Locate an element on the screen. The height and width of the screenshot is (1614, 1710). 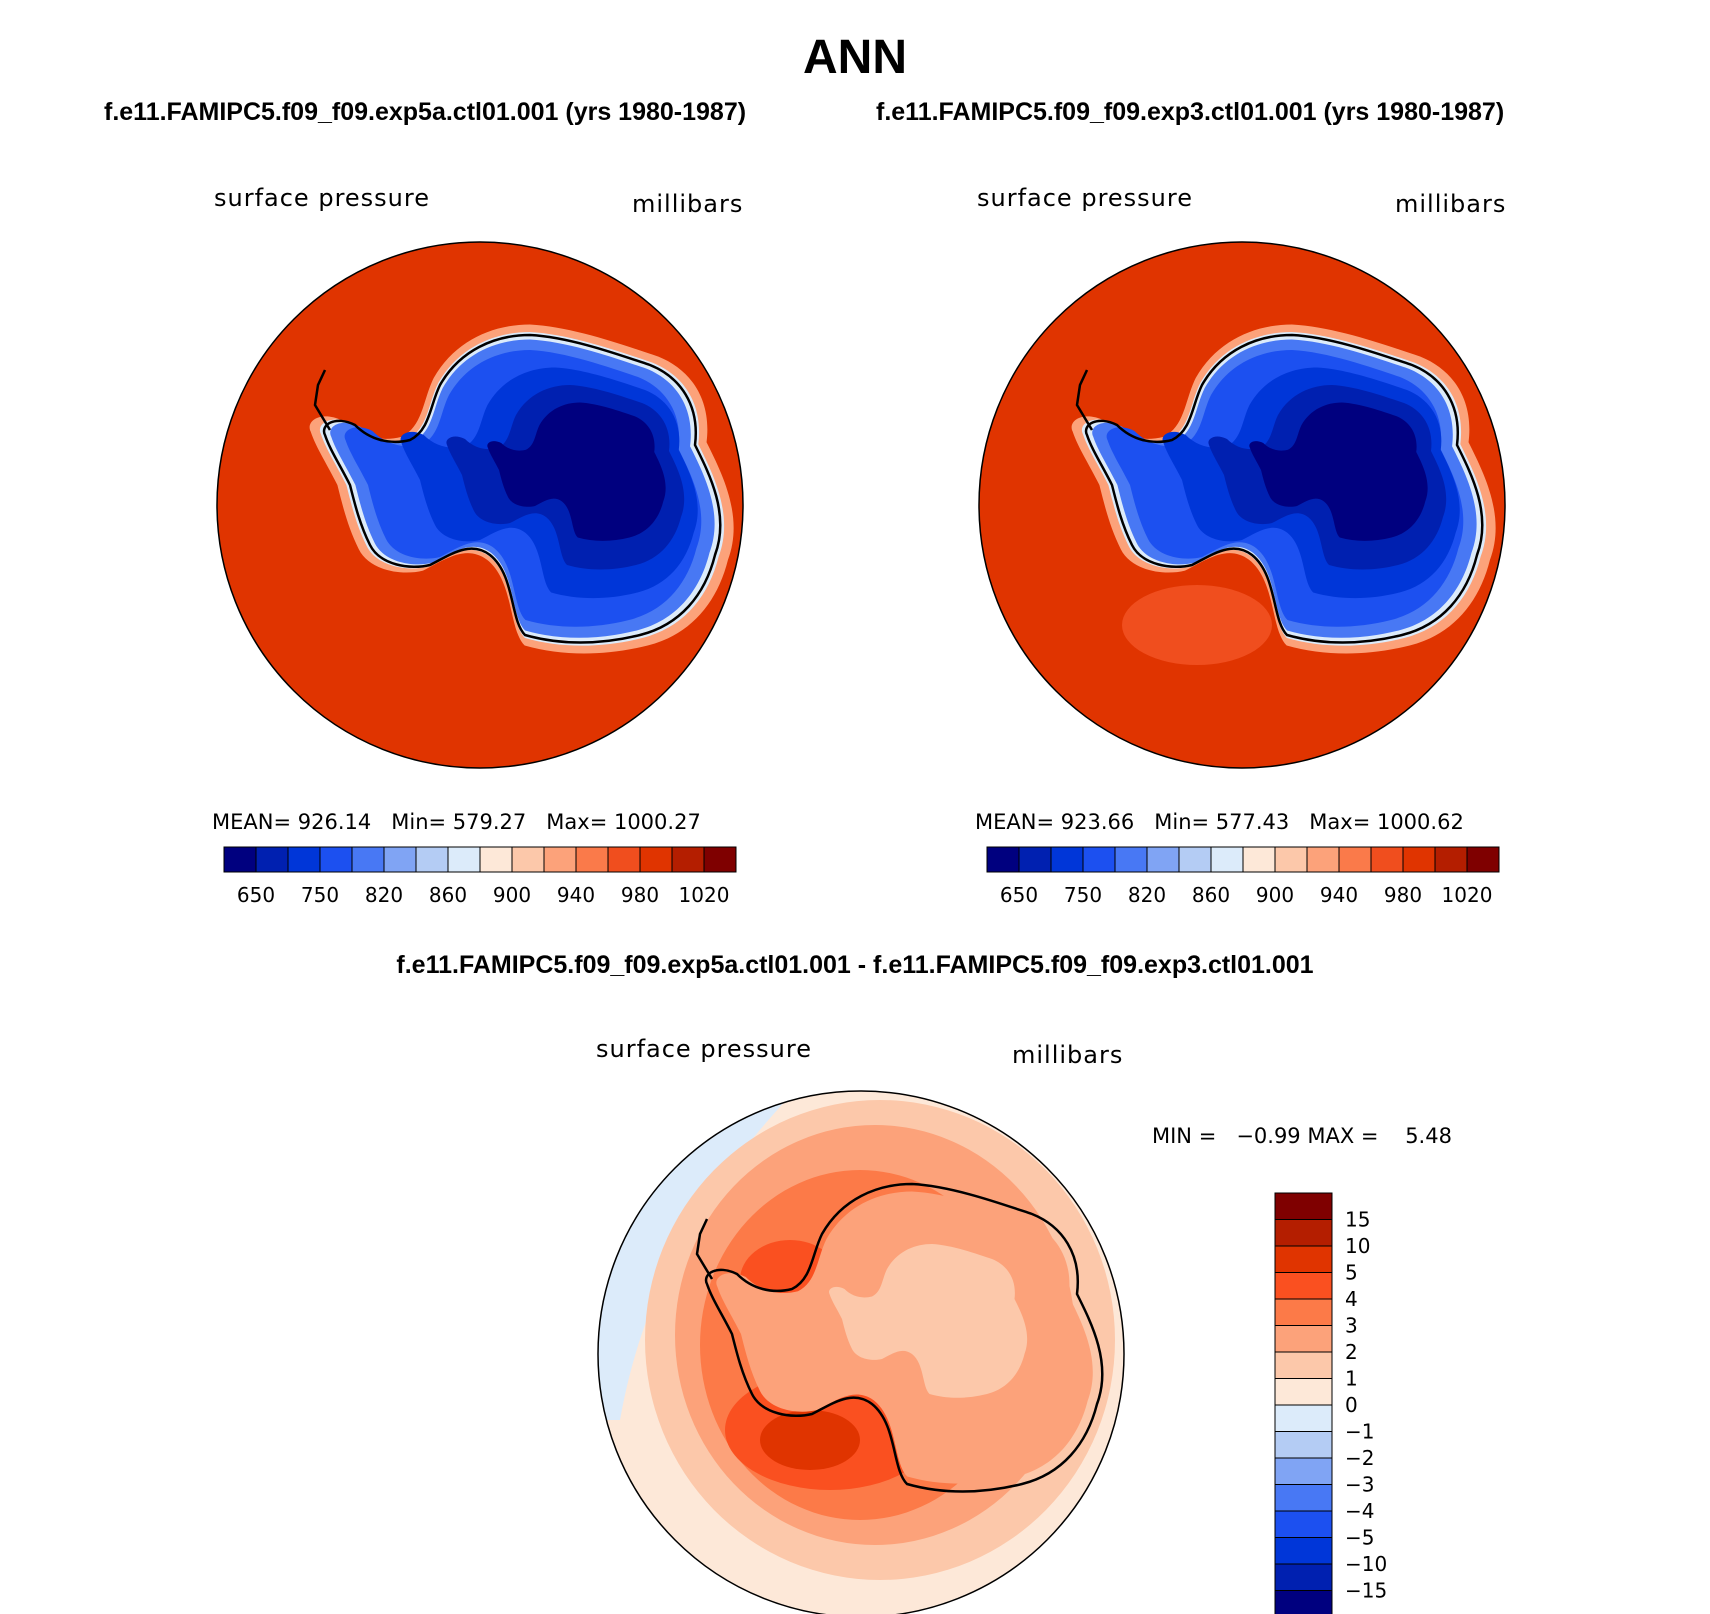
variable-label-right: surface pressure is located at coordinates (1085, 198).